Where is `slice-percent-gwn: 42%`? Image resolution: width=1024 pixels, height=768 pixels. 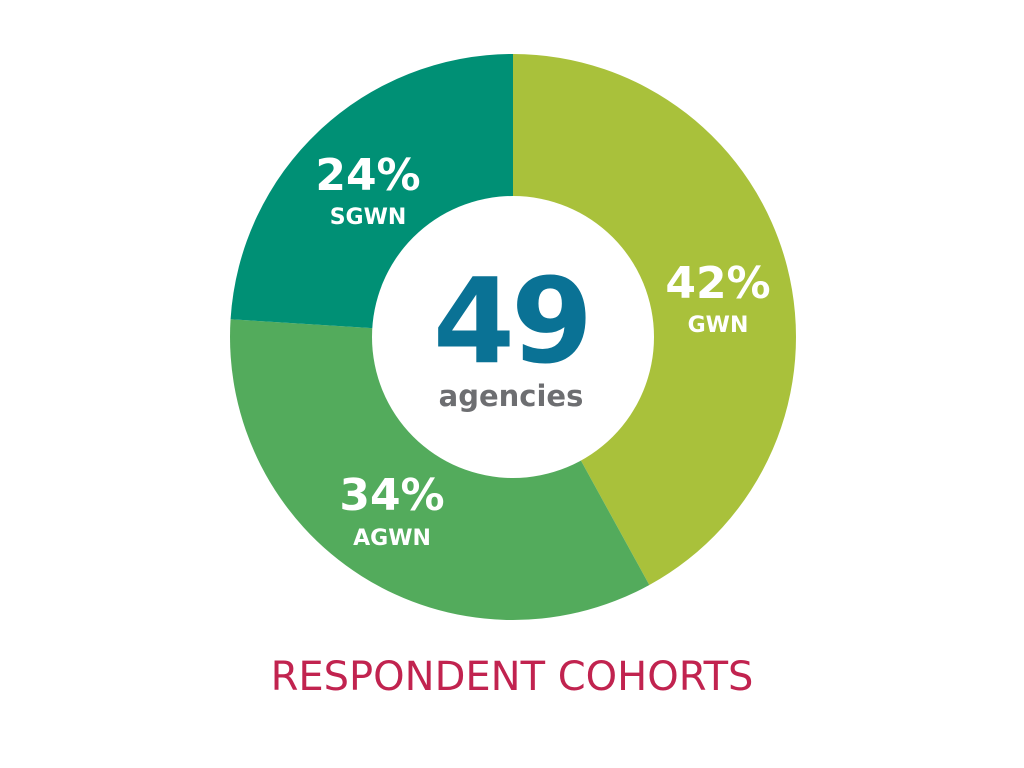 slice-percent-gwn: 42% is located at coordinates (717, 283).